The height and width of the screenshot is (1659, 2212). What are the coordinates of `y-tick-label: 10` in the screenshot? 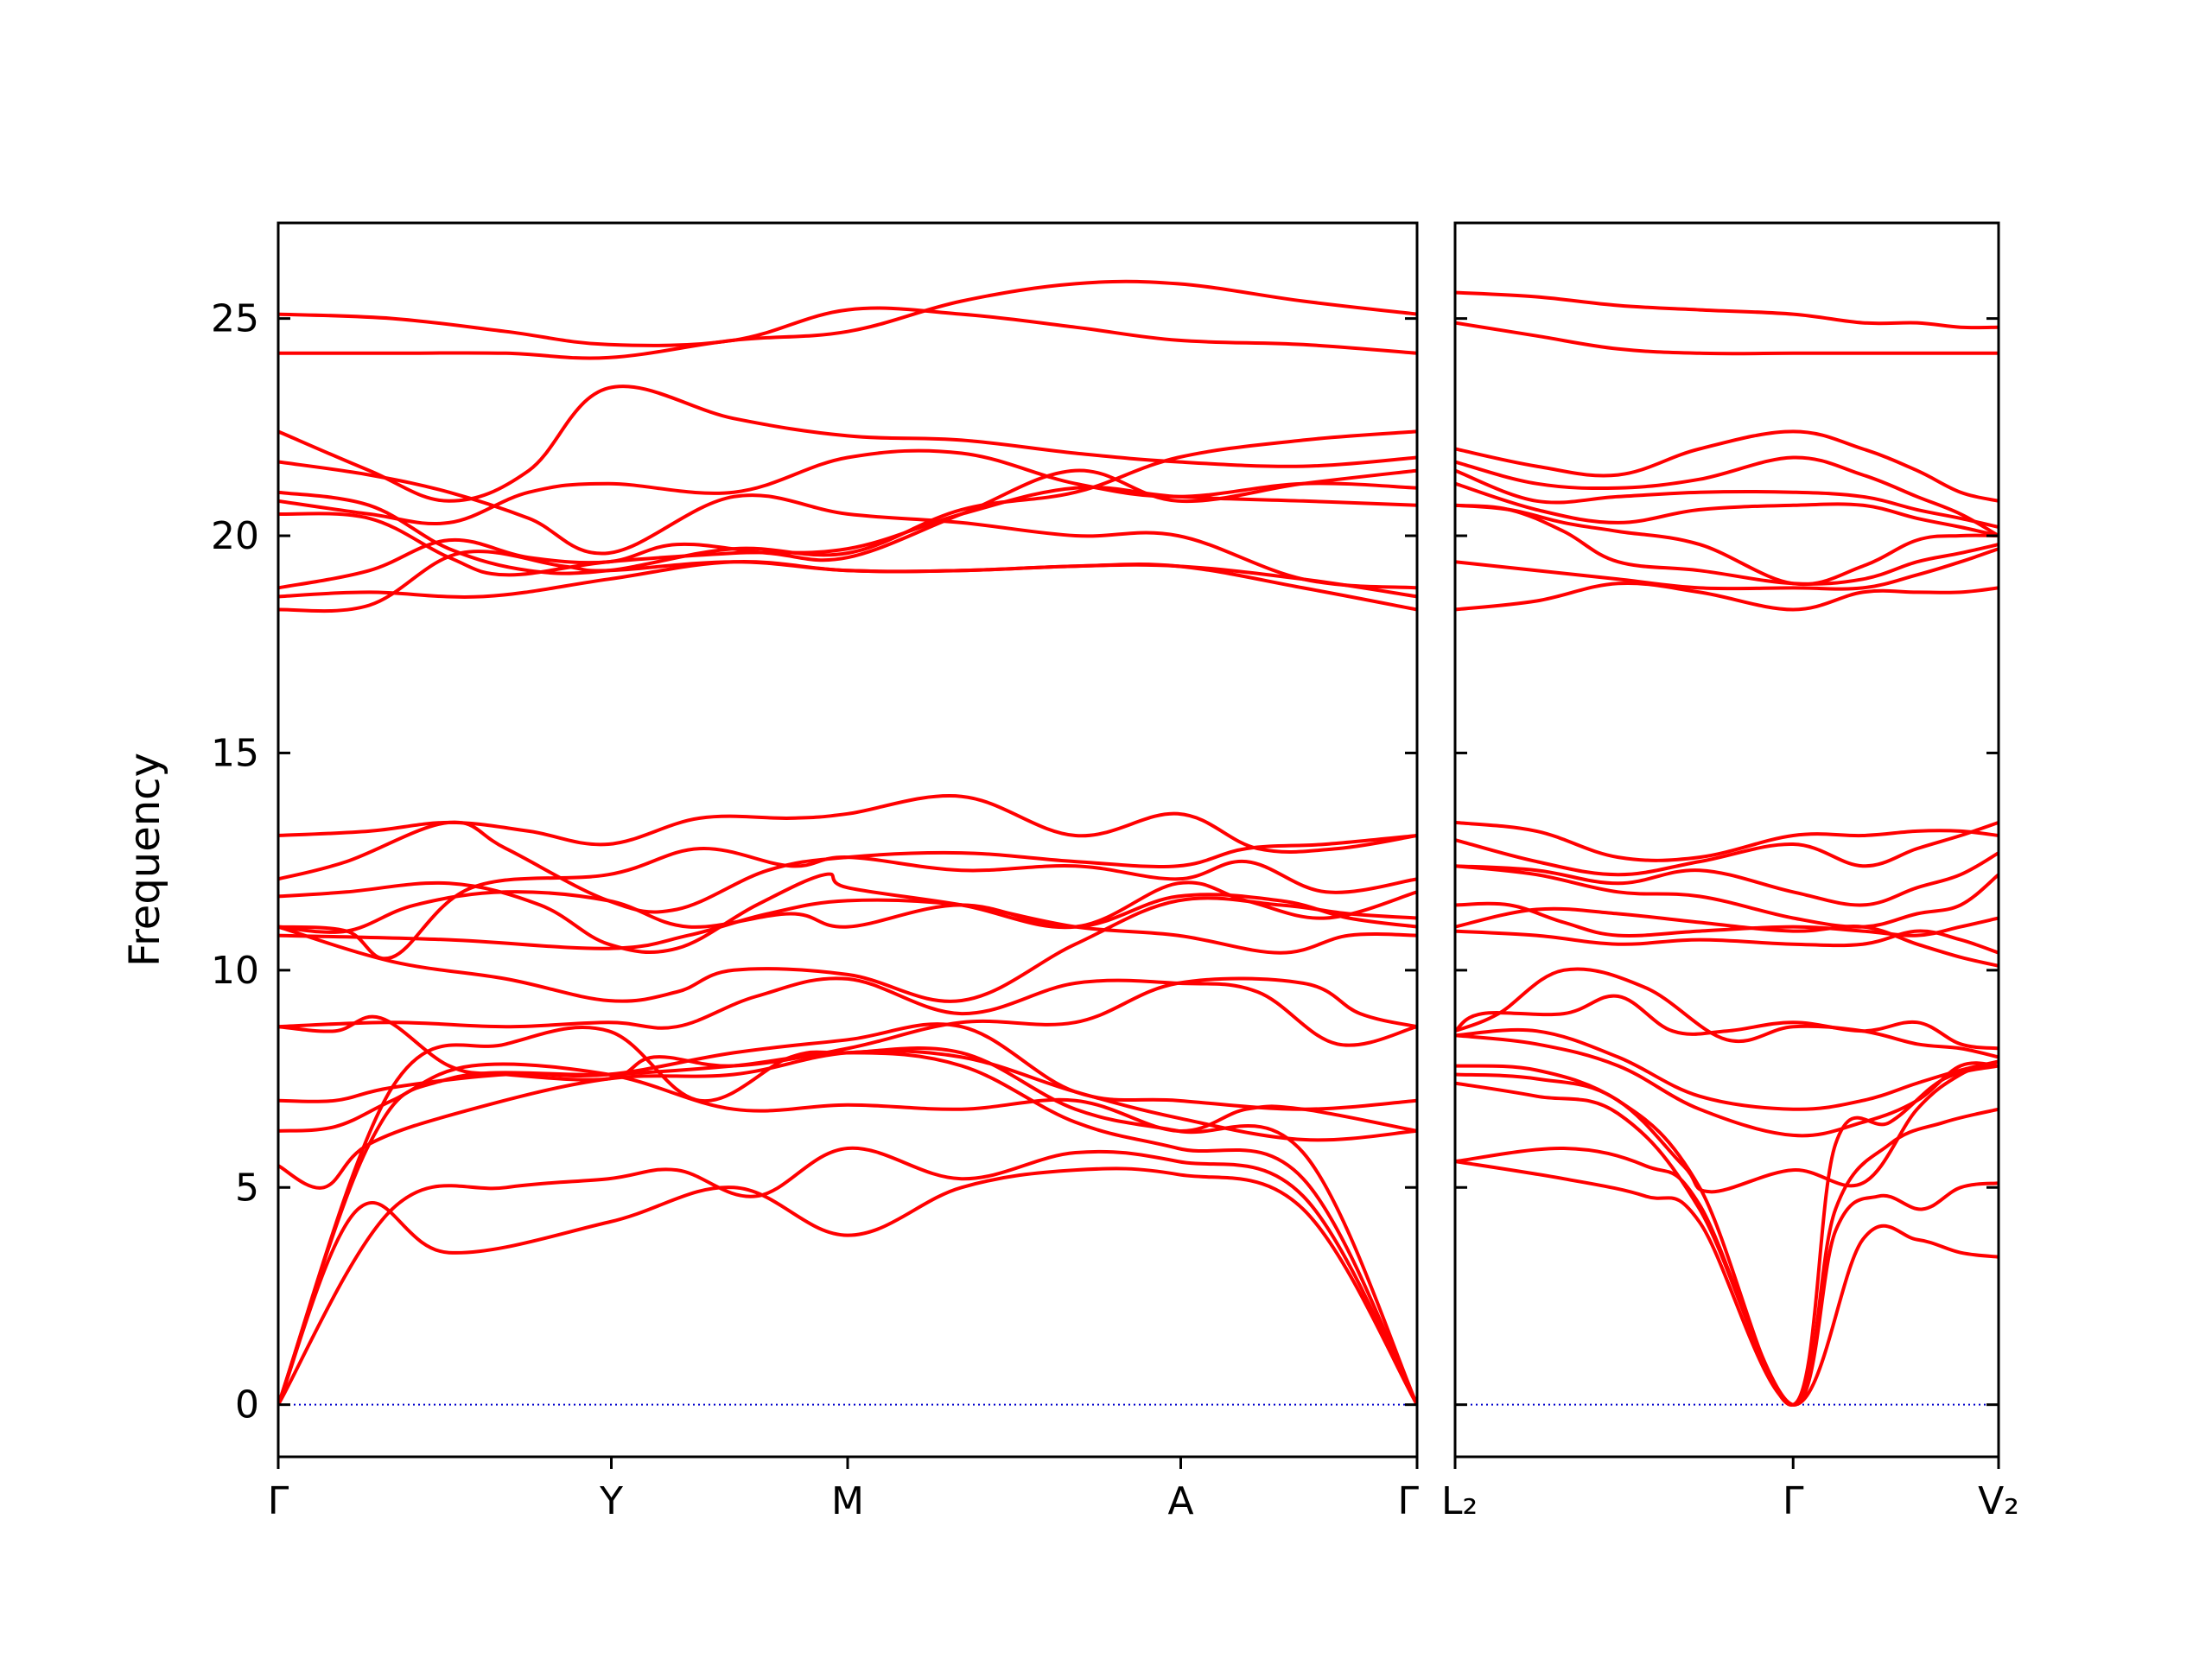 It's located at (235, 971).